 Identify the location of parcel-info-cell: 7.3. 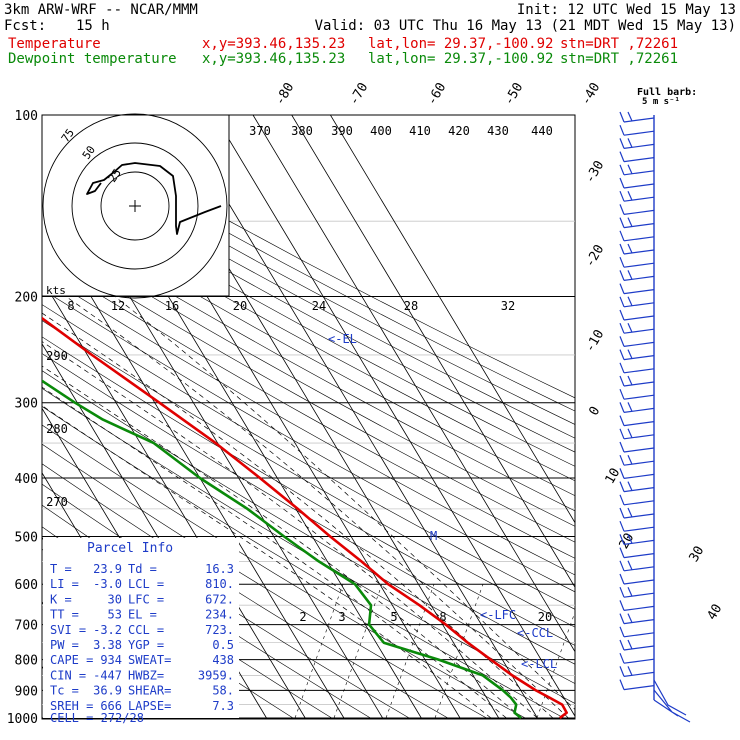
(223, 706).